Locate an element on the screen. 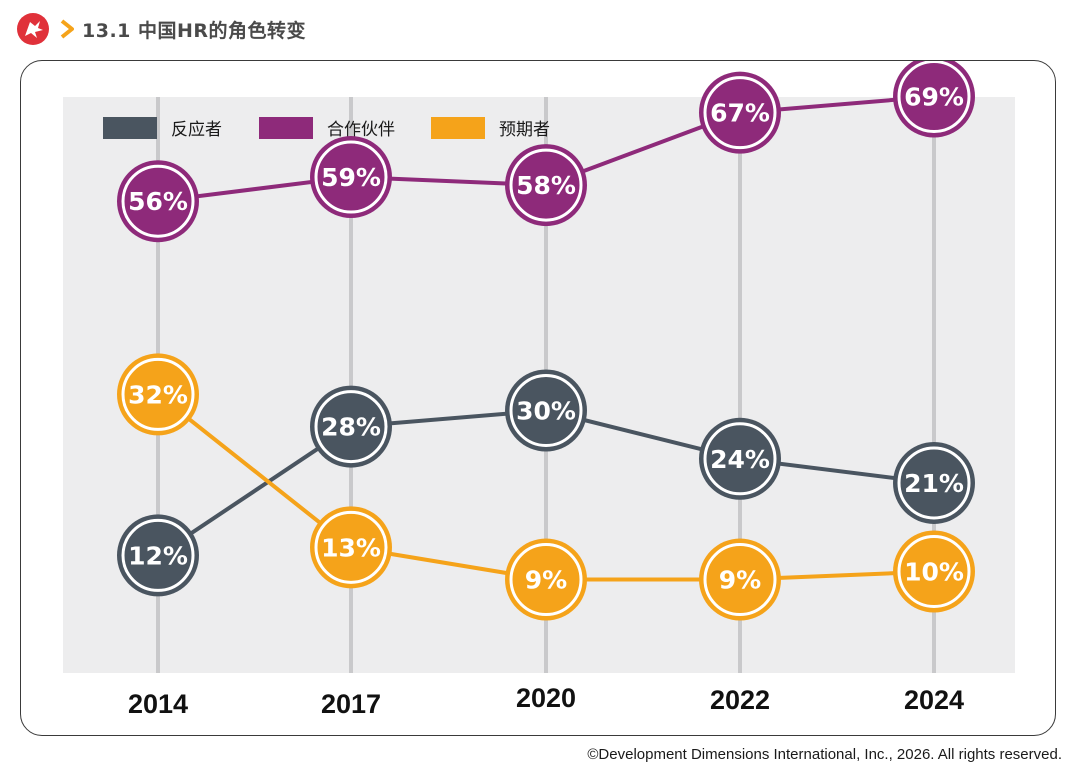 Image resolution: width=1080 pixels, height=782 pixels. legend-label-2: 预期者 is located at coordinates (524, 130).